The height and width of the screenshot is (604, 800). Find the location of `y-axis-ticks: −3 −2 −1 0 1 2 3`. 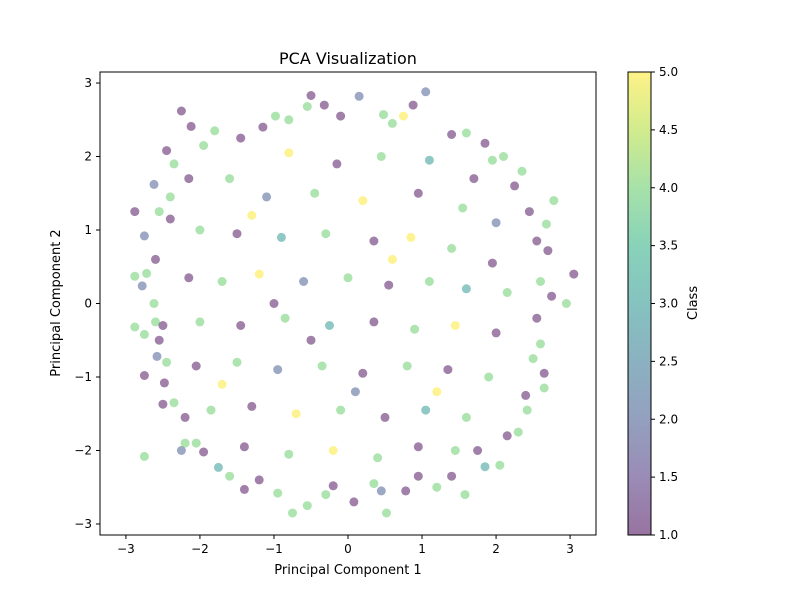

y-axis-ticks: −3 −2 −1 0 1 2 3 is located at coordinates (87, 303).